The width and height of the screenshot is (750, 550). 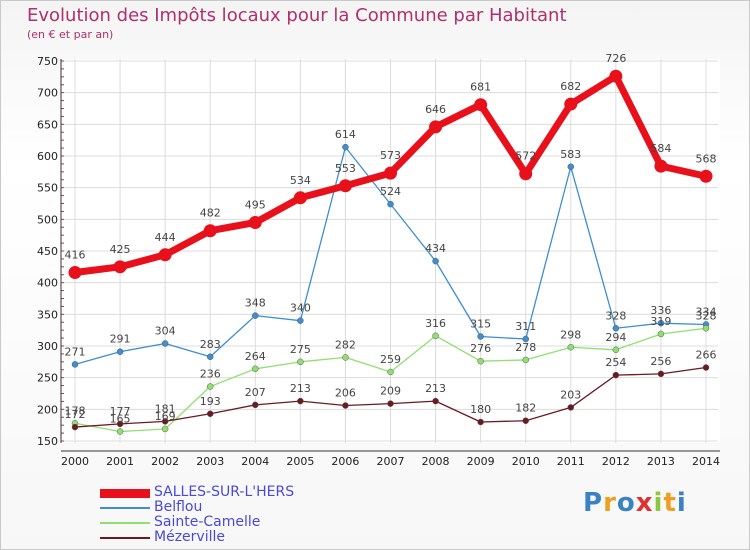 I want to click on data-label: 206, so click(x=345, y=393).